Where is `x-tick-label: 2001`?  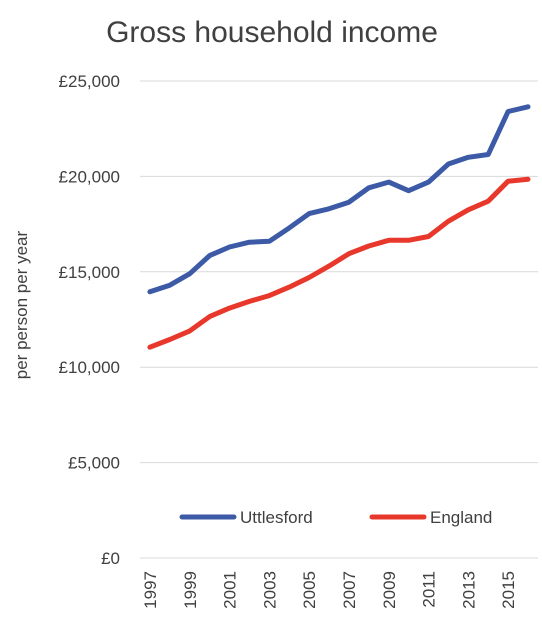
x-tick-label: 2001 is located at coordinates (230, 590).